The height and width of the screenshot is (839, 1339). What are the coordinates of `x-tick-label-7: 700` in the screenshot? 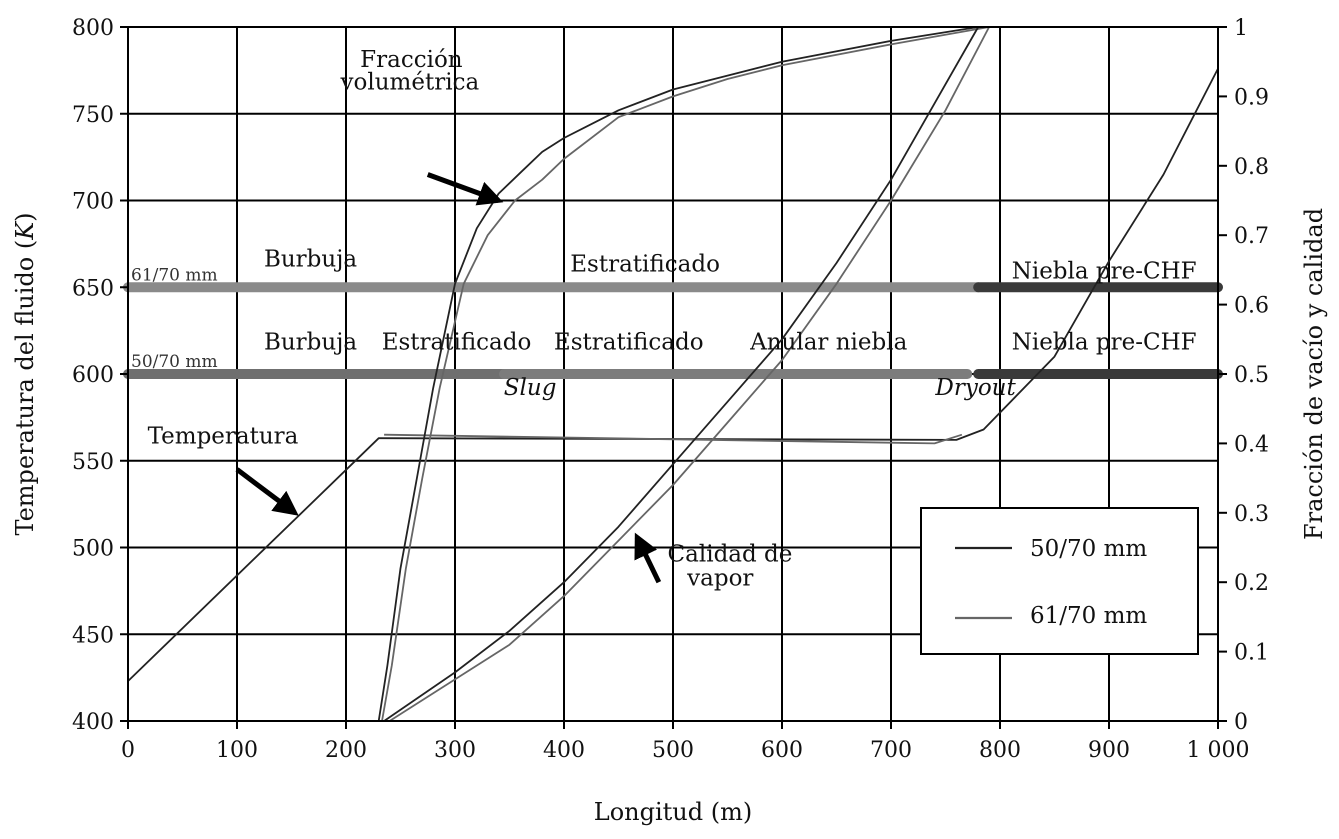 It's located at (891, 750).